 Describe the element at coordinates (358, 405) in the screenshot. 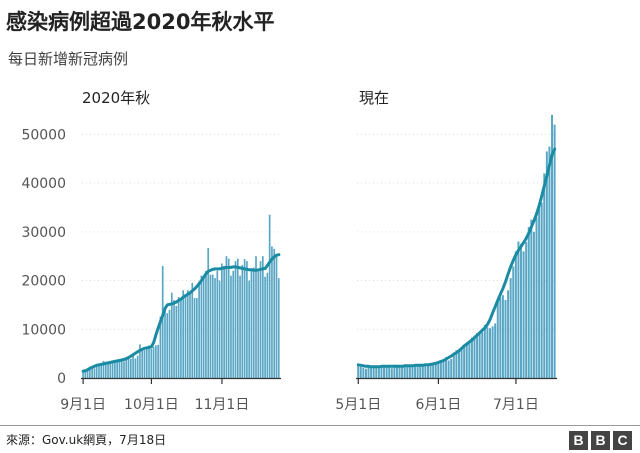

I see `x-tick-label: 5月1日` at that location.